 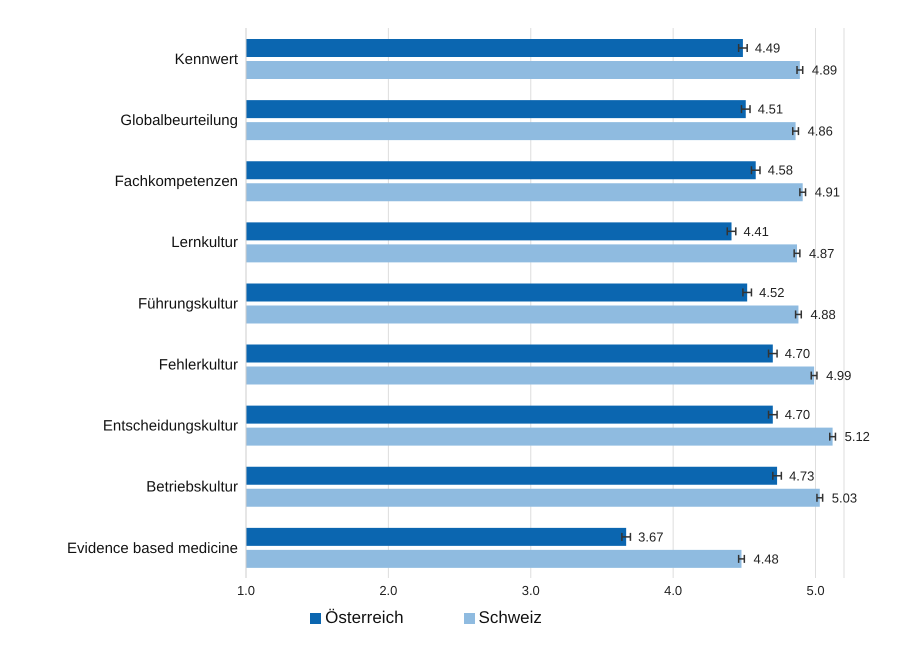 What do you see at coordinates (756, 231) in the screenshot?
I see `data-label: 4.41` at bounding box center [756, 231].